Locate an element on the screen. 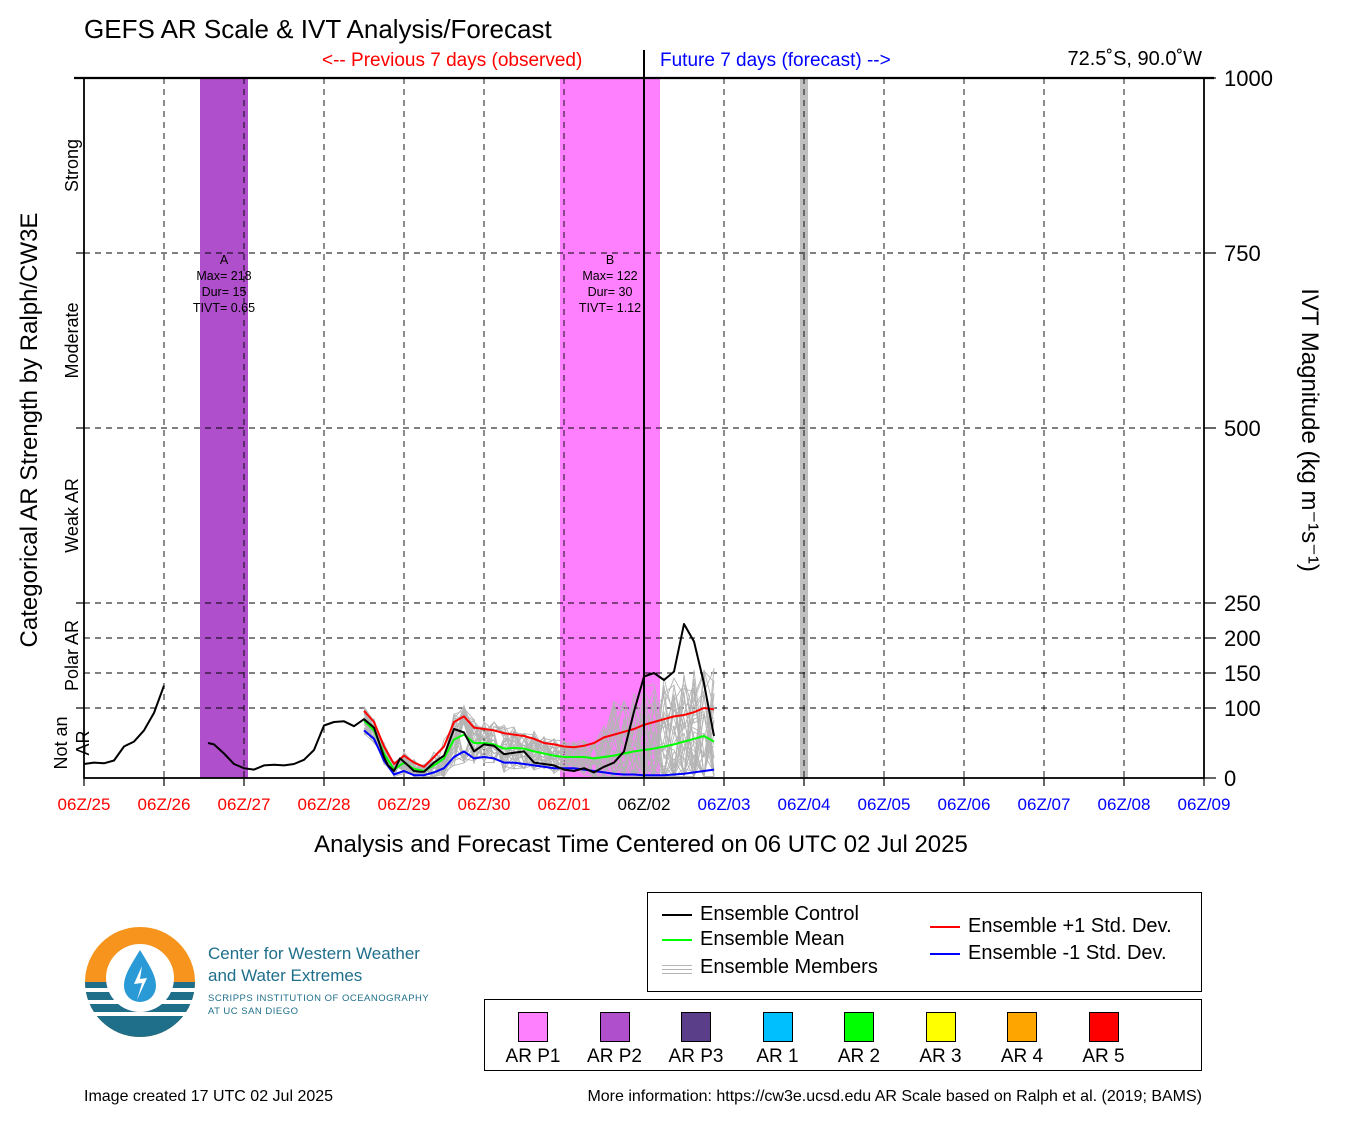 The image size is (1348, 1128). y-tick-label: 750 is located at coordinates (1242, 253).